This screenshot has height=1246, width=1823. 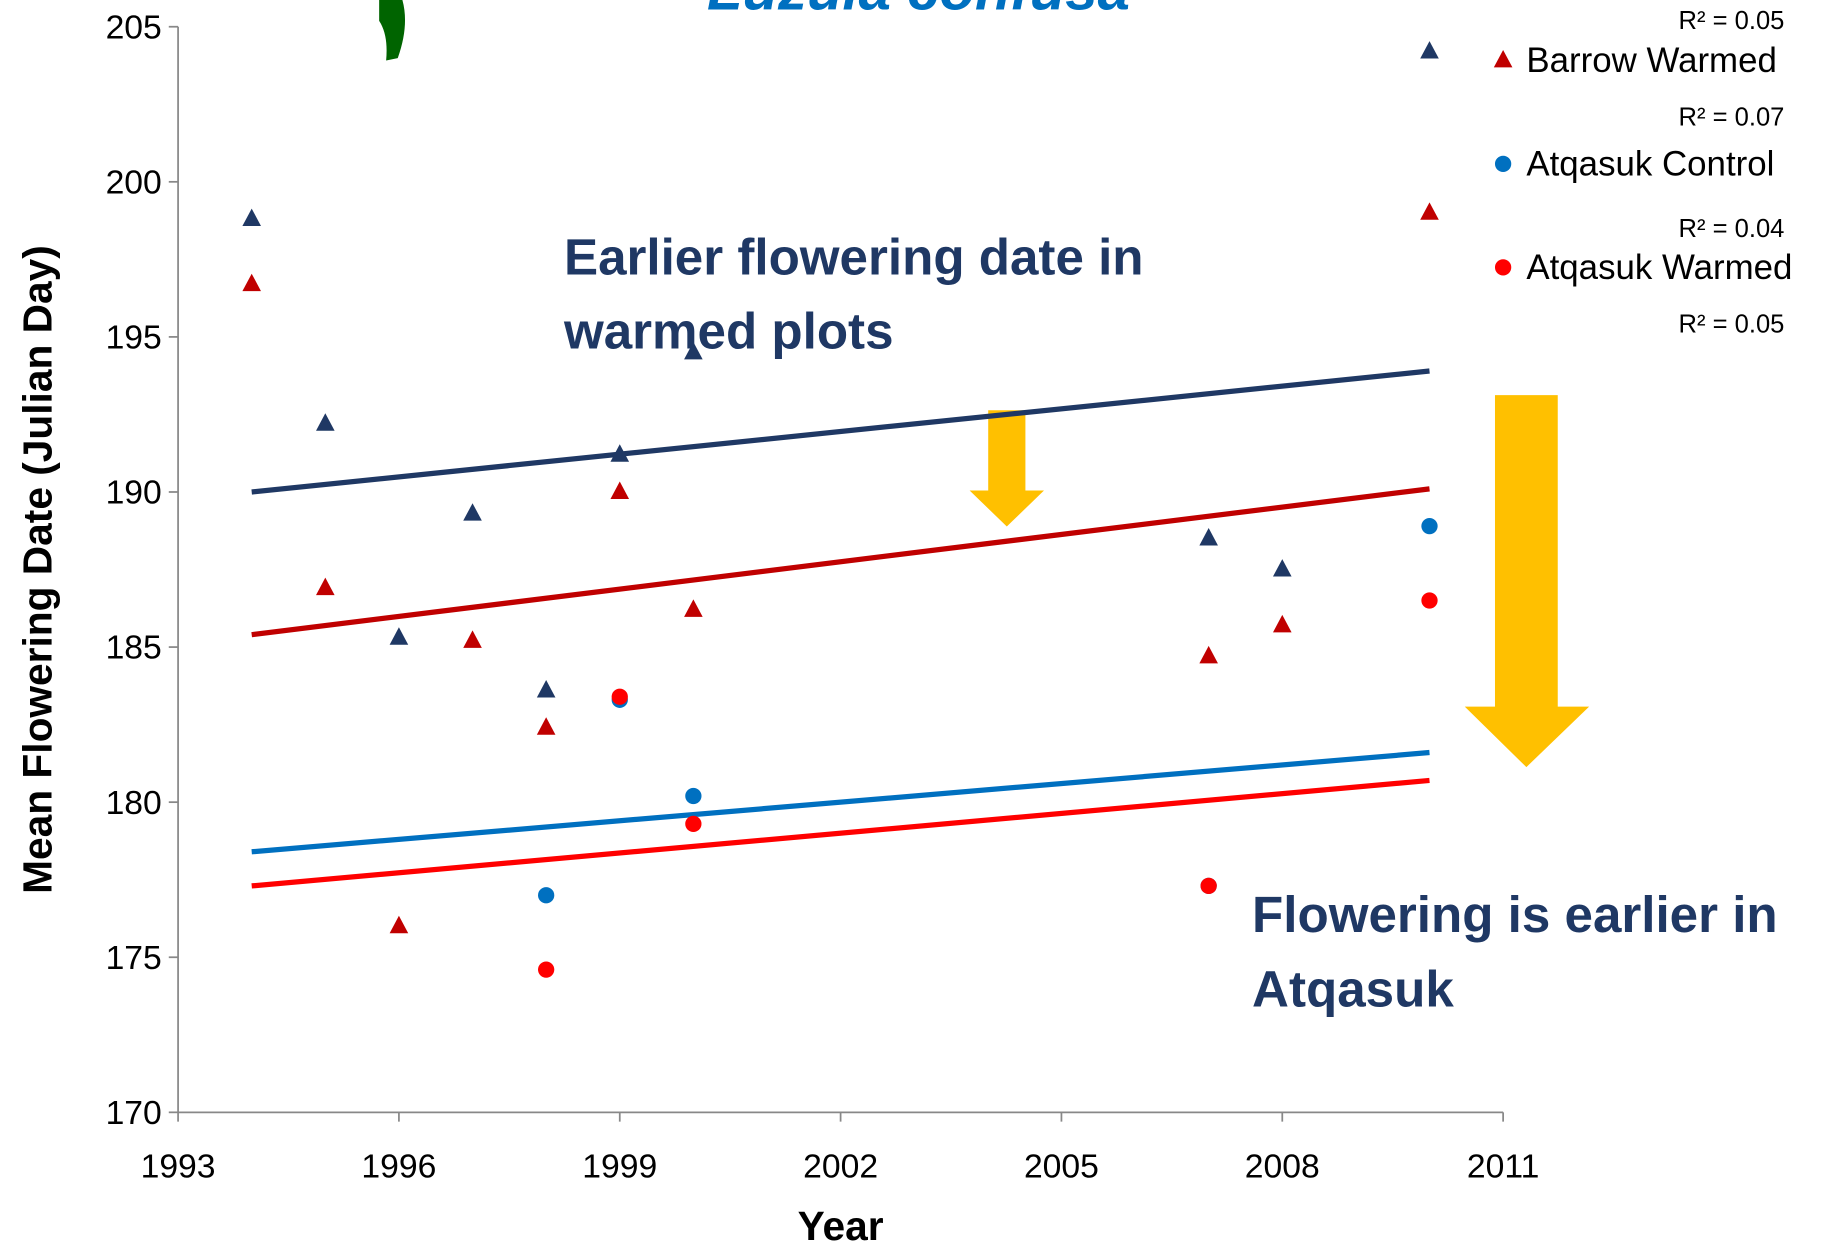 I want to click on y-axis-title: Mean Flowering Date (Julian Day), so click(x=37, y=569).